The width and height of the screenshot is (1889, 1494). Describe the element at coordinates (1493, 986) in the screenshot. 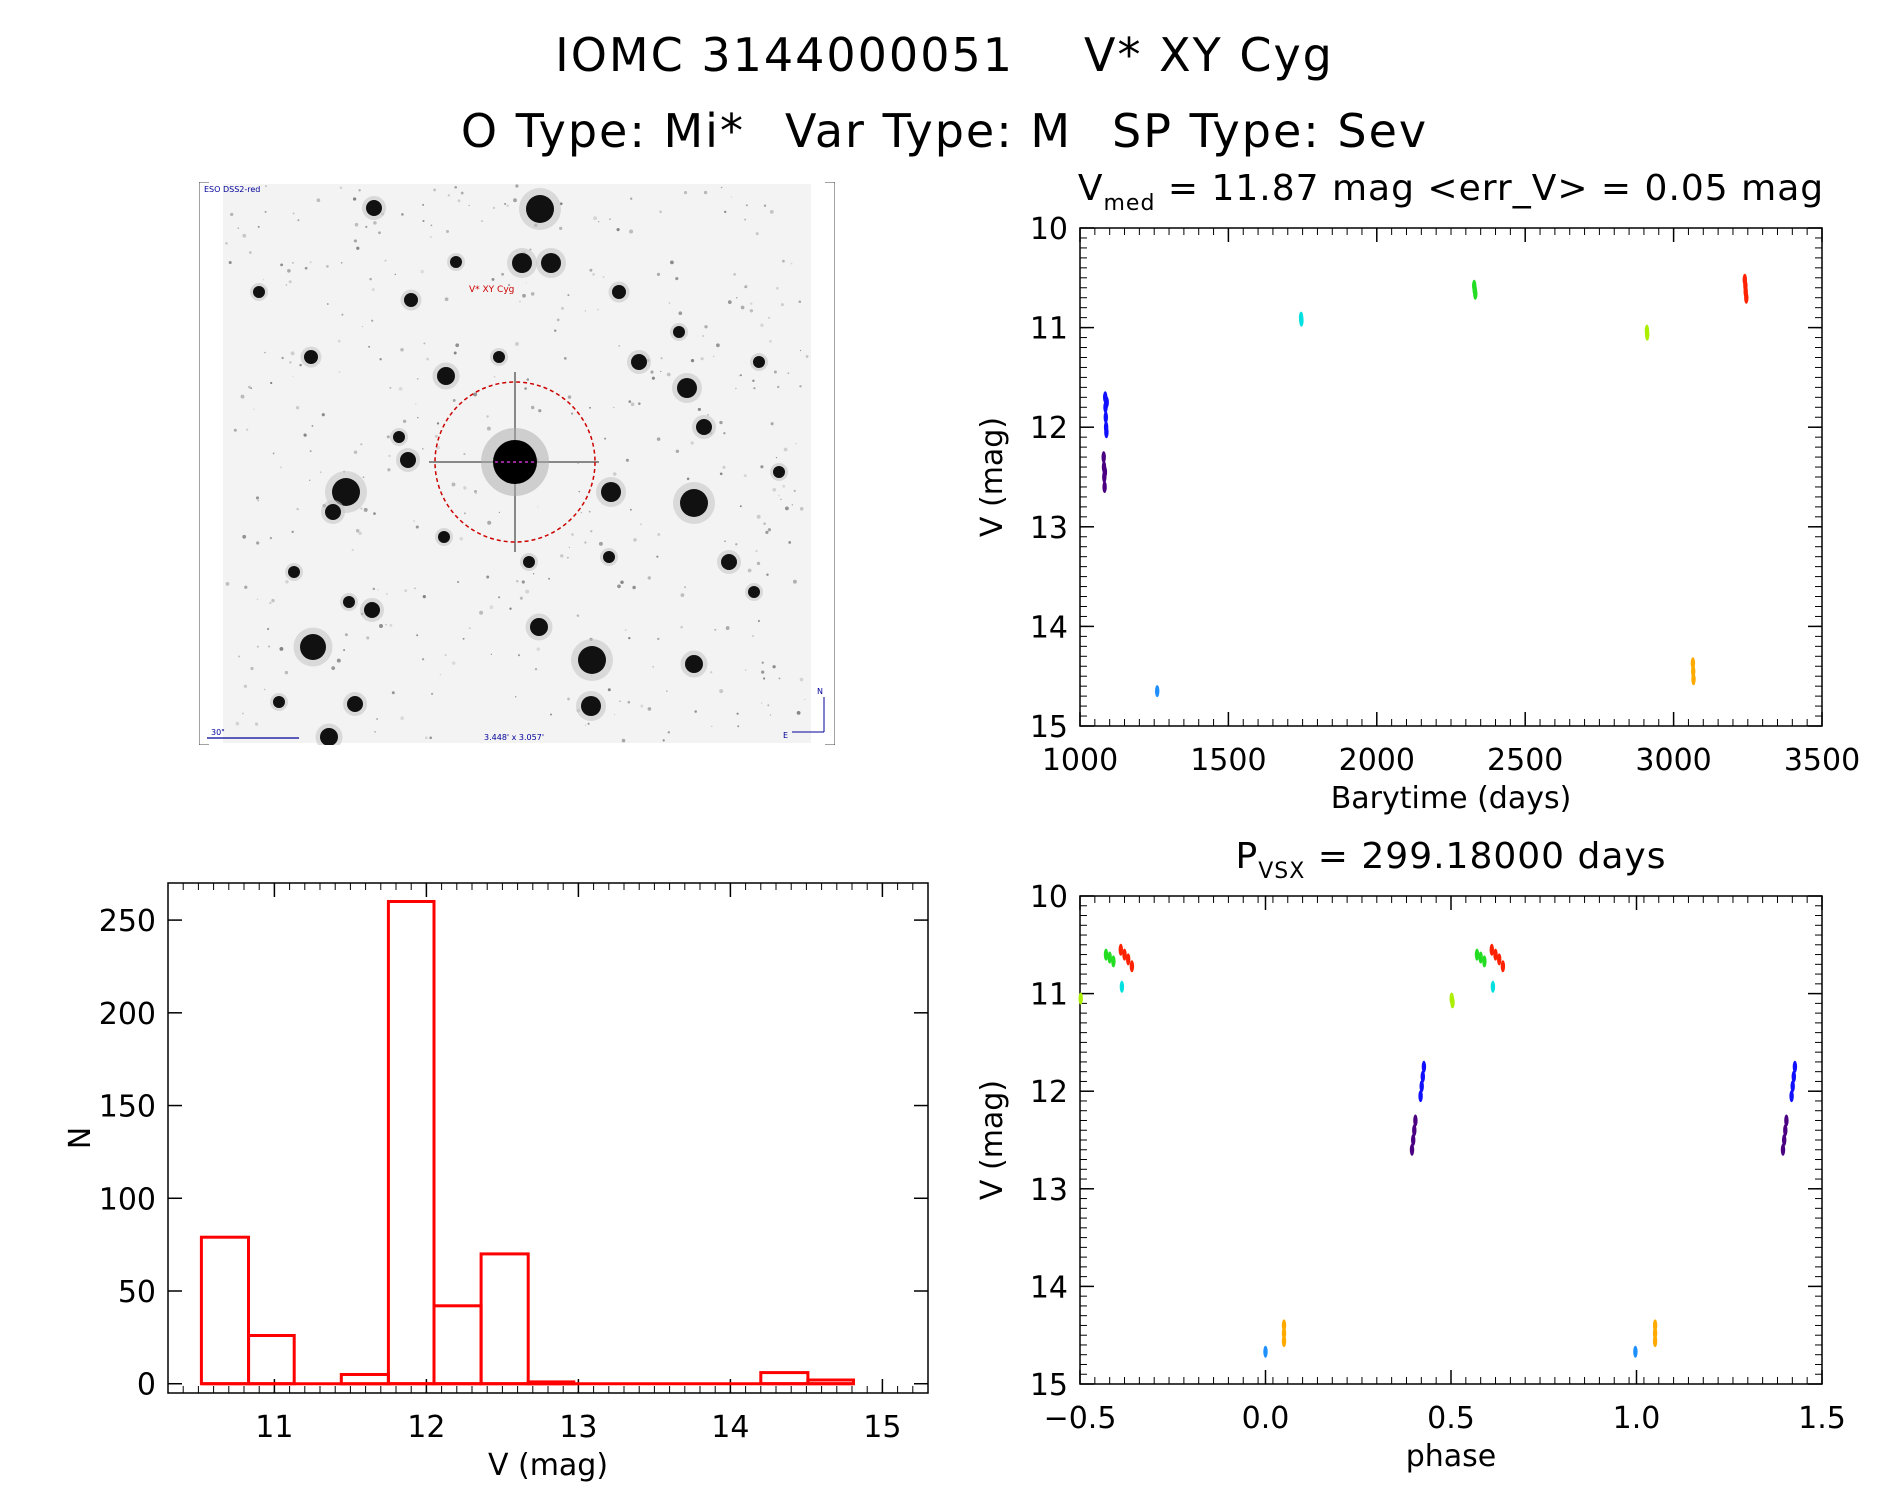

I see `phased-point-cyan` at that location.